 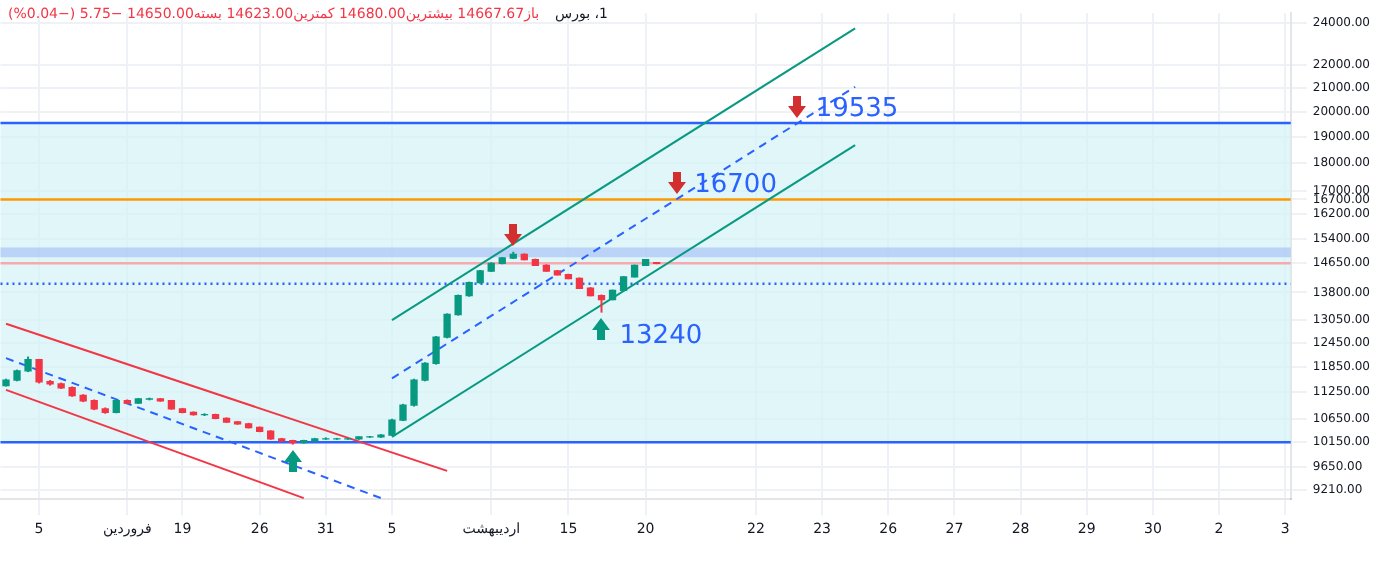 I want to click on annotation: 16700, so click(x=735, y=185).